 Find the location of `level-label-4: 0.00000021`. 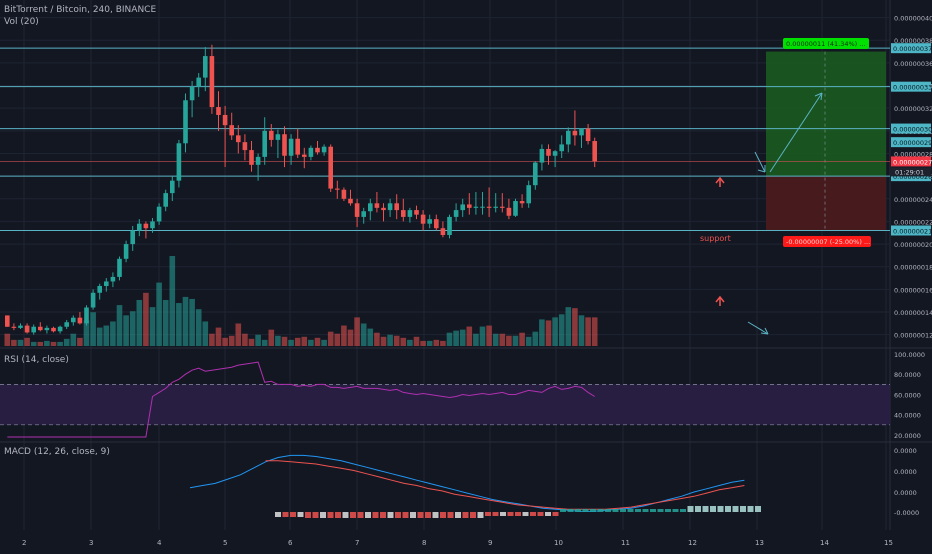

level-label-4: 0.00000021 is located at coordinates (912, 231).